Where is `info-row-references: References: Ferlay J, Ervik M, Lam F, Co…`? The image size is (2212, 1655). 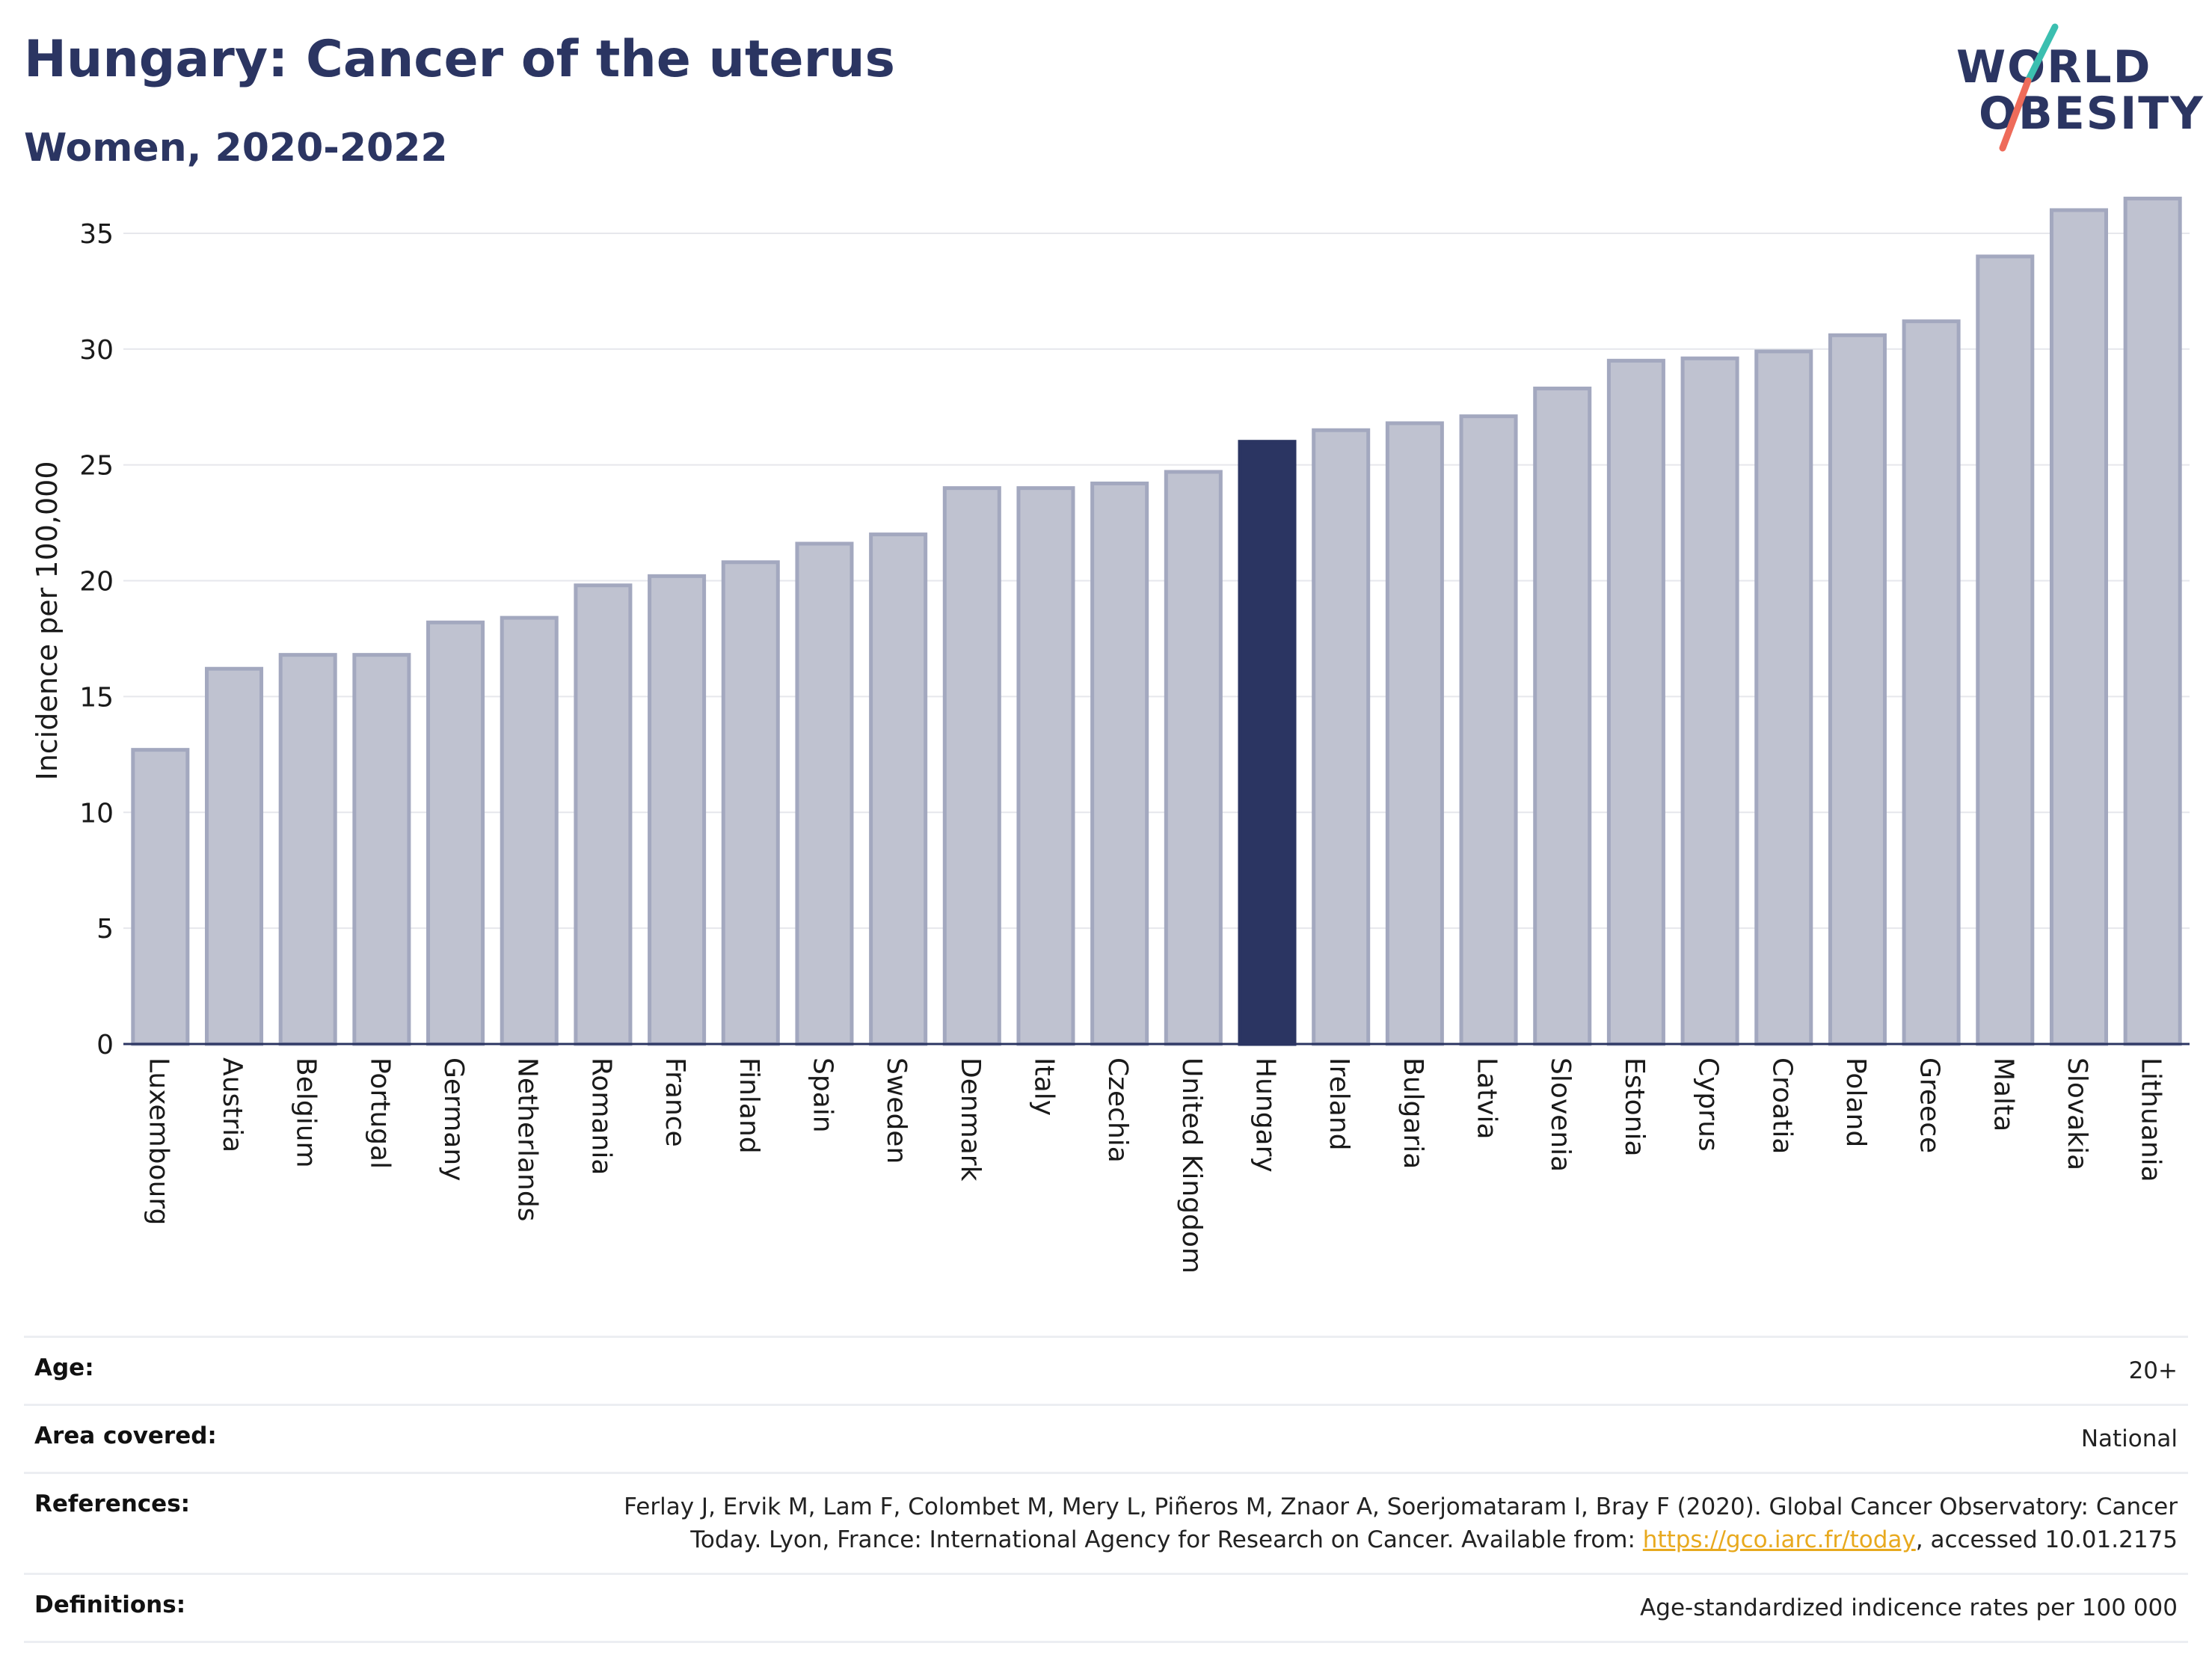
info-row-references: References: Ferlay J, Ervik M, Lam F, Co… is located at coordinates (1106, 1524).